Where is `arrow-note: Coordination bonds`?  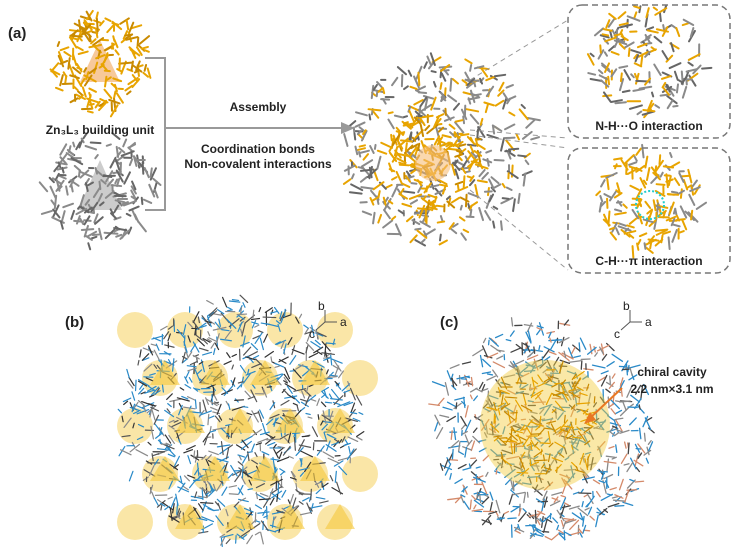 arrow-note: Coordination bonds is located at coordinates (258, 149).